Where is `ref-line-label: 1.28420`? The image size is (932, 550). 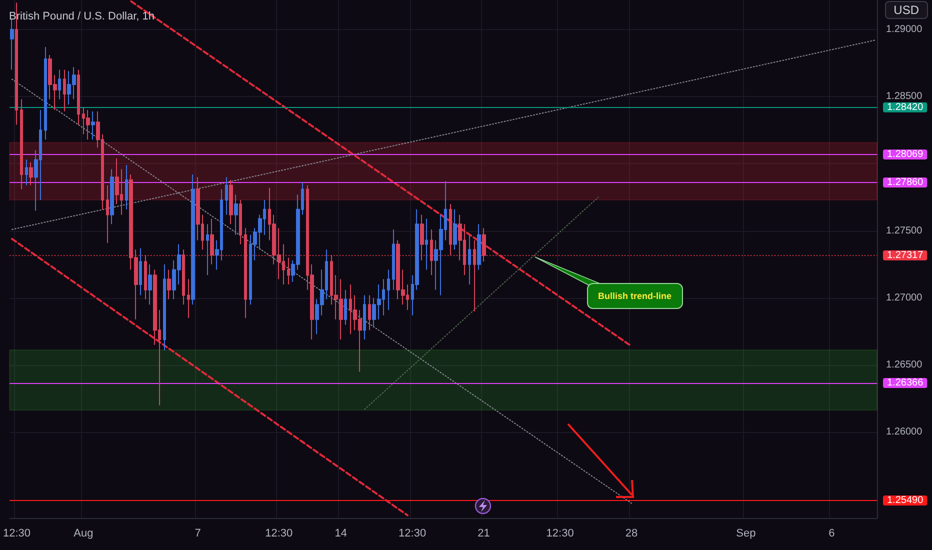 ref-line-label: 1.28420 is located at coordinates (905, 107).